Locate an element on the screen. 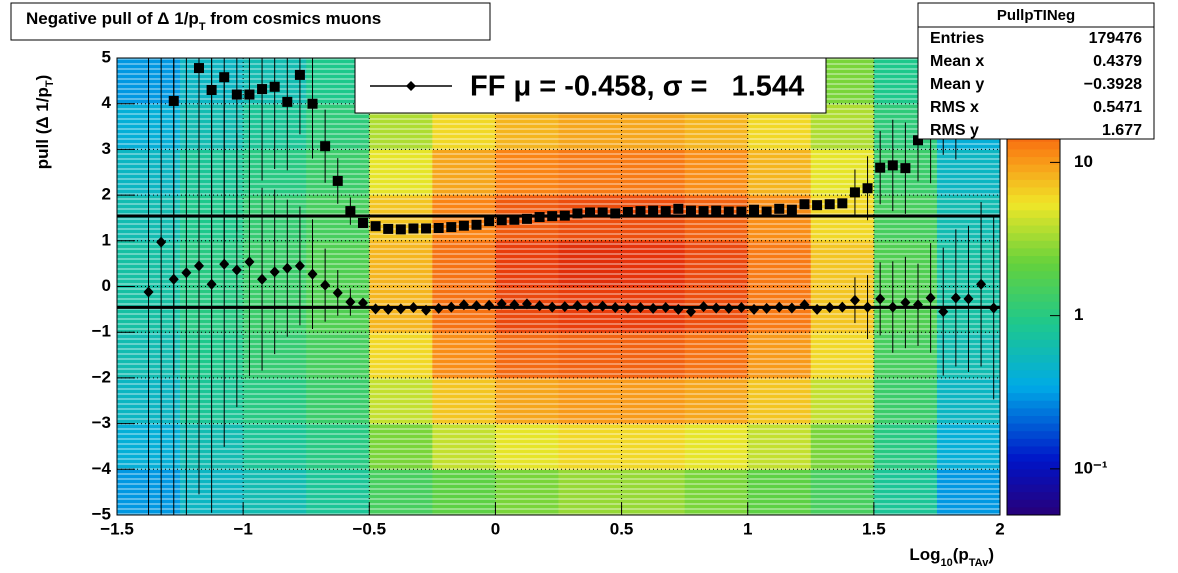 The width and height of the screenshot is (1178, 573). legend-marker is located at coordinates (411, 86).